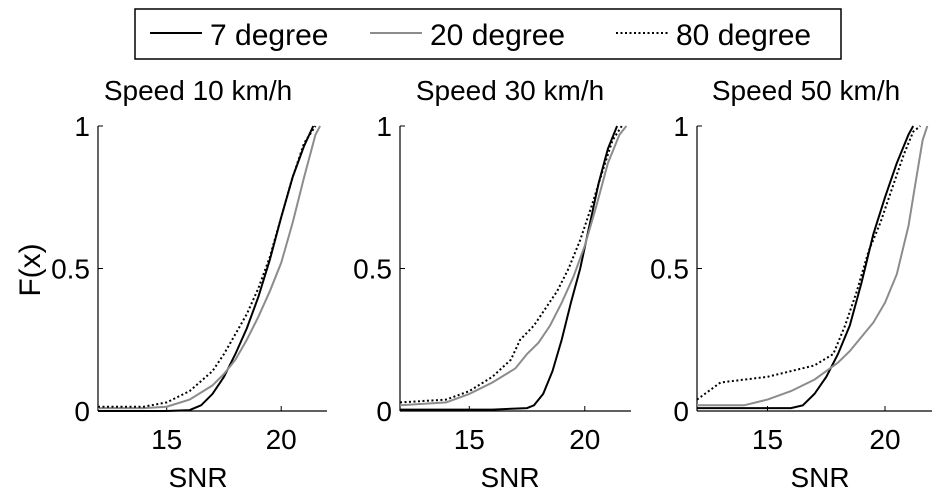  What do you see at coordinates (198, 90) in the screenshot?
I see `panel-title: Speed 10 km/h` at bounding box center [198, 90].